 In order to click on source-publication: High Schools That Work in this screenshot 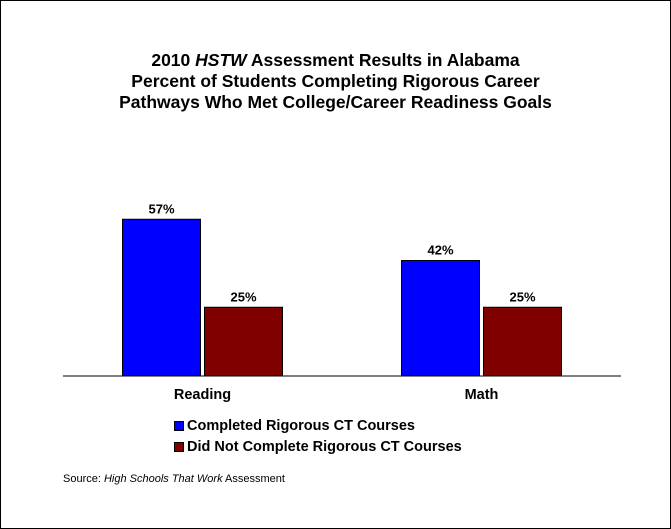, I will do `click(163, 479)`.